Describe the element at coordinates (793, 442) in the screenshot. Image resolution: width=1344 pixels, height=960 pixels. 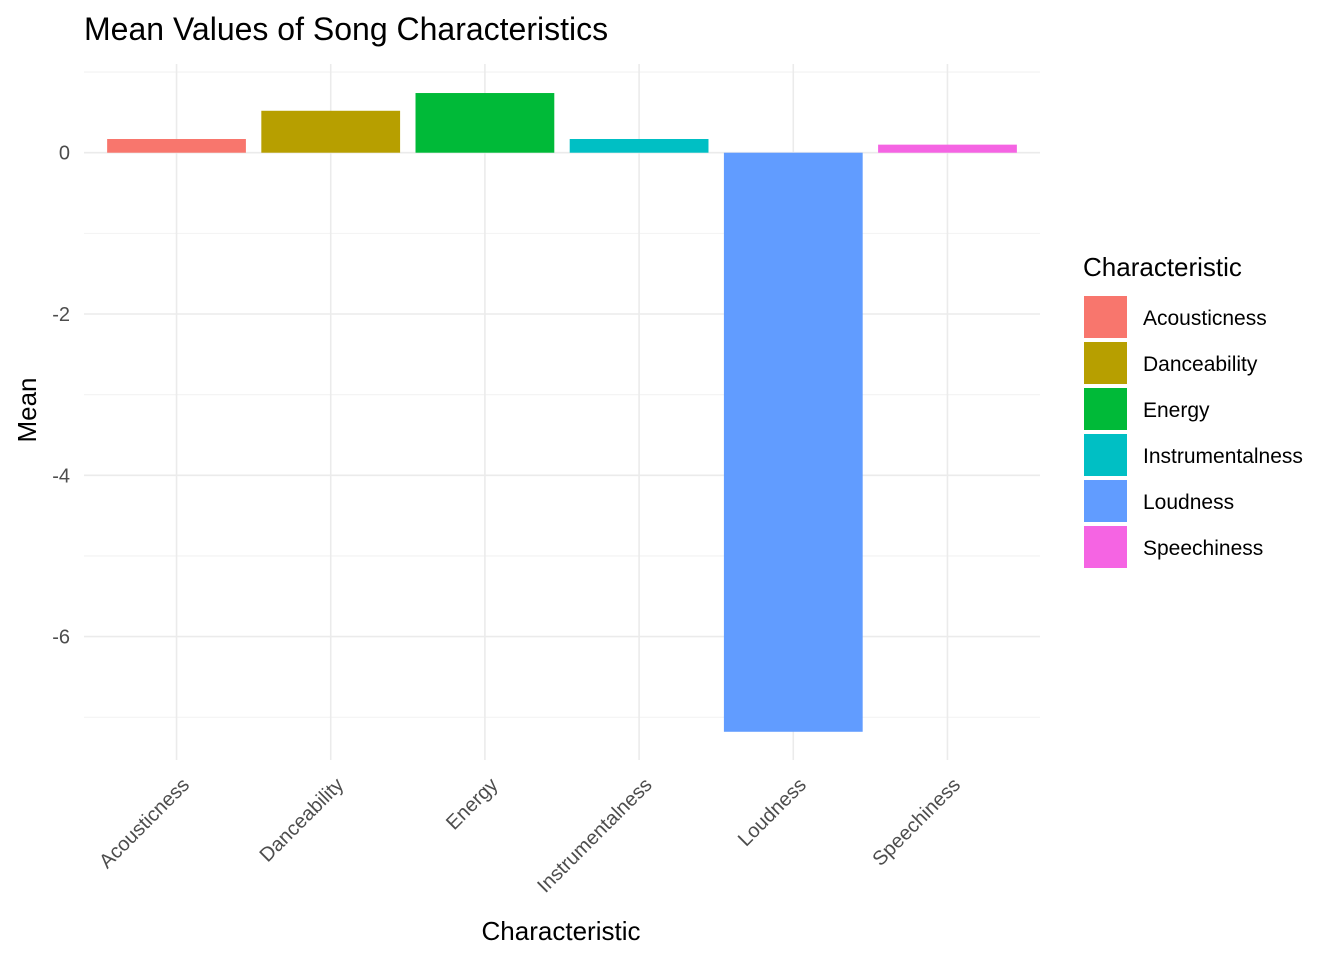
I see `bar-loudness` at that location.